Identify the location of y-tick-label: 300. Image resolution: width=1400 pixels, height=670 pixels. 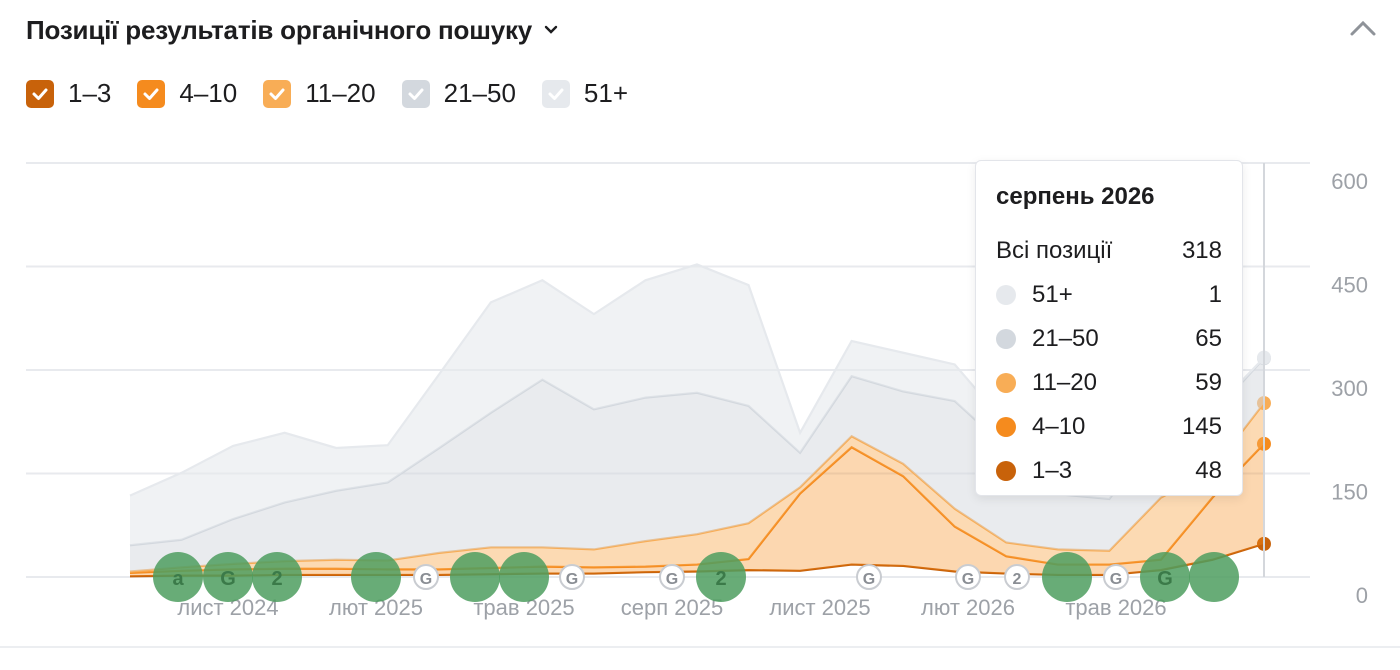
(1349, 388).